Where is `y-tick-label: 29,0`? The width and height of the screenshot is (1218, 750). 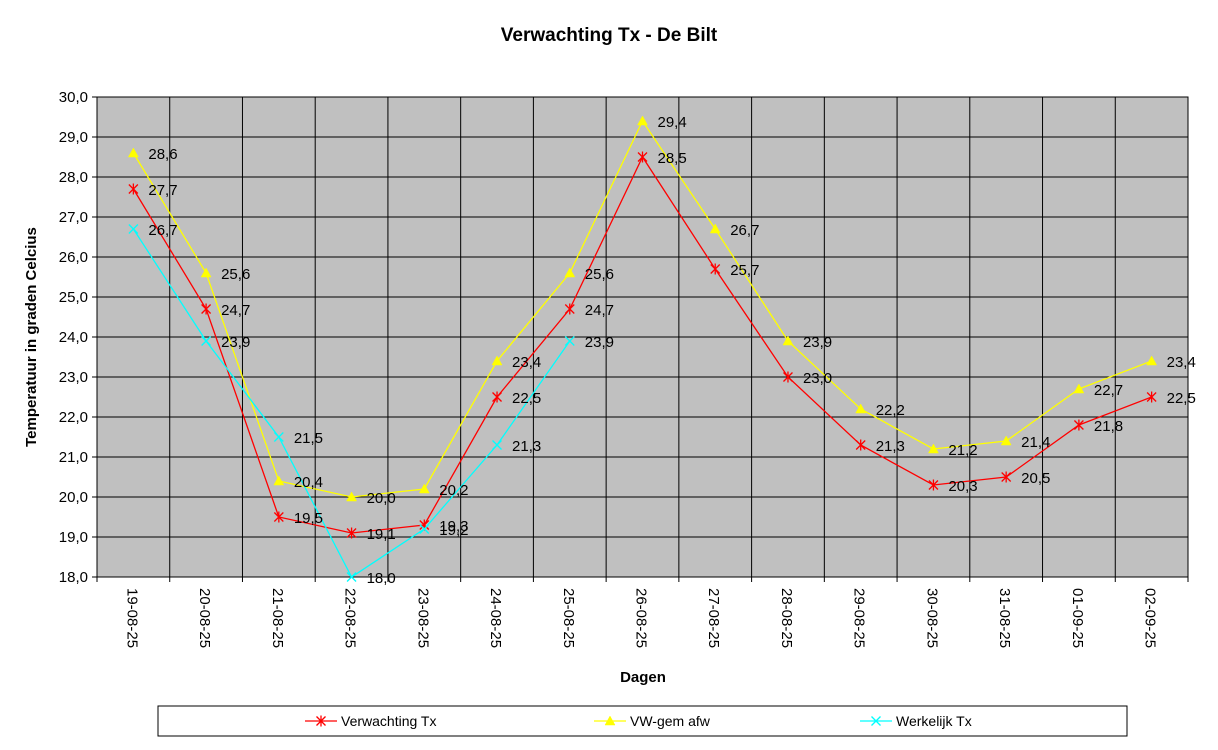 y-tick-label: 29,0 is located at coordinates (73, 137).